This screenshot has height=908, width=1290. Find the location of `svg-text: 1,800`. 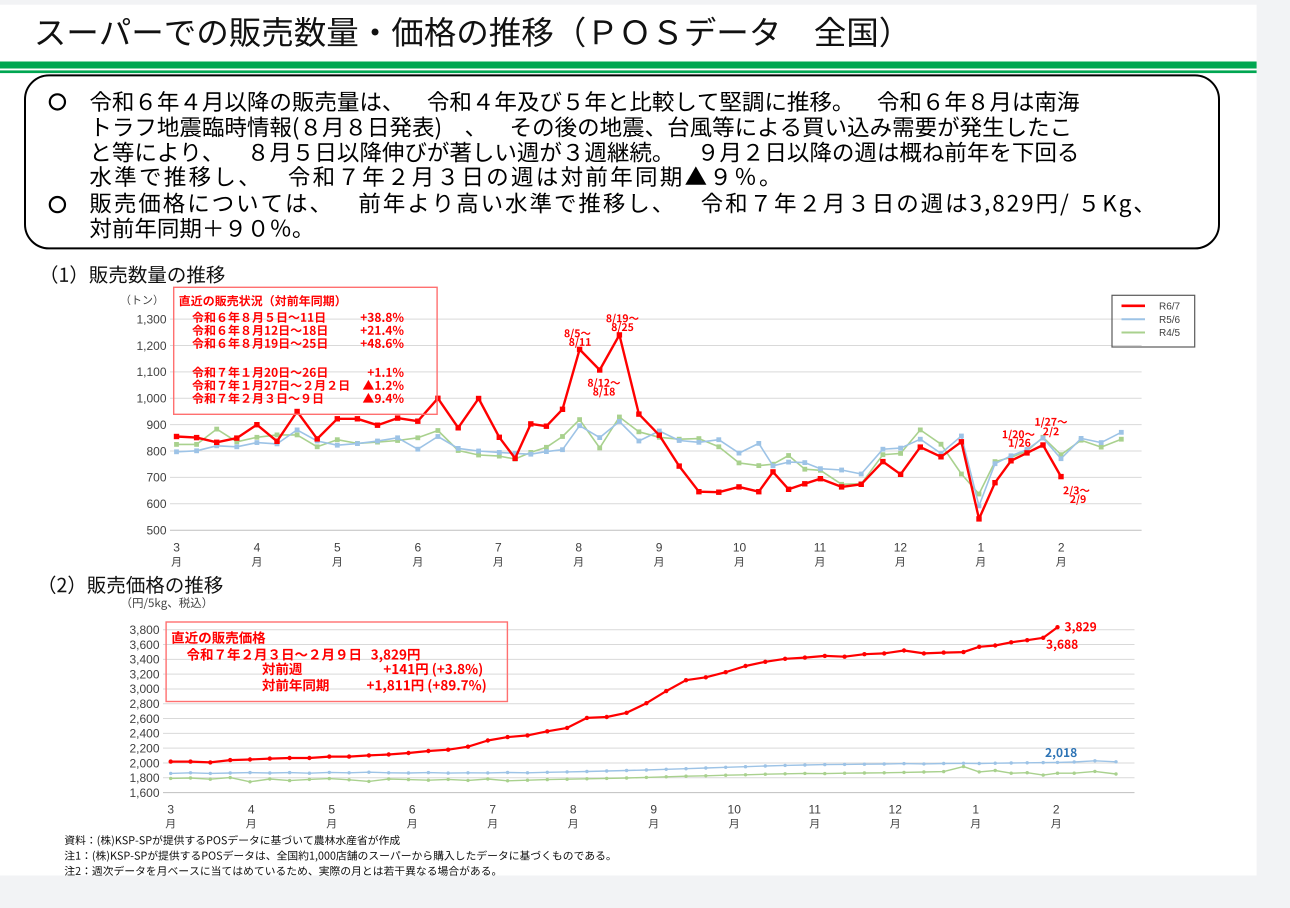

svg-text: 1,800 is located at coordinates (144, 778).